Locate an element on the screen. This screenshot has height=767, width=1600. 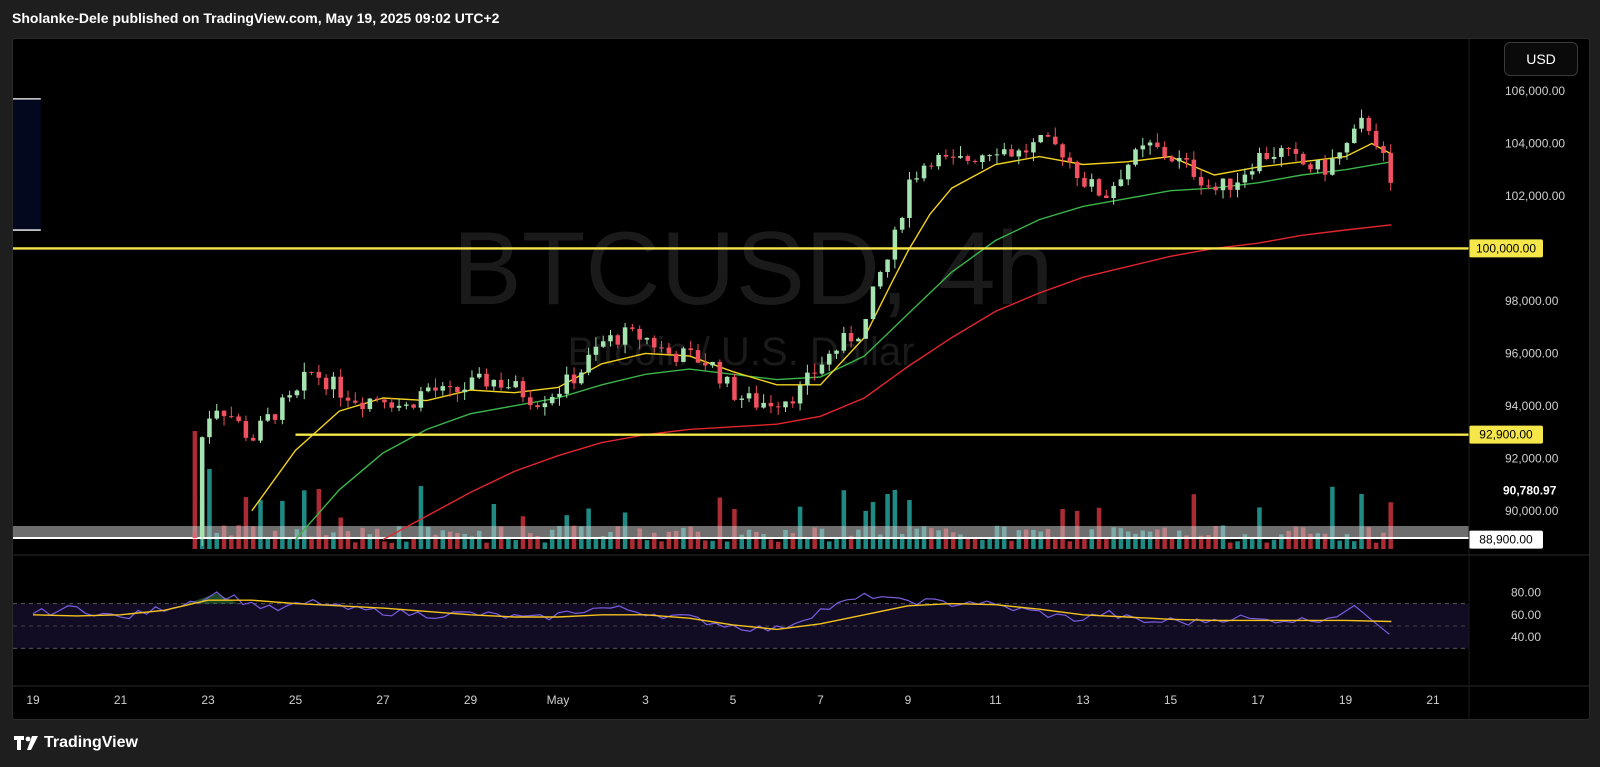
volume-highlight-band is located at coordinates (741, 532).